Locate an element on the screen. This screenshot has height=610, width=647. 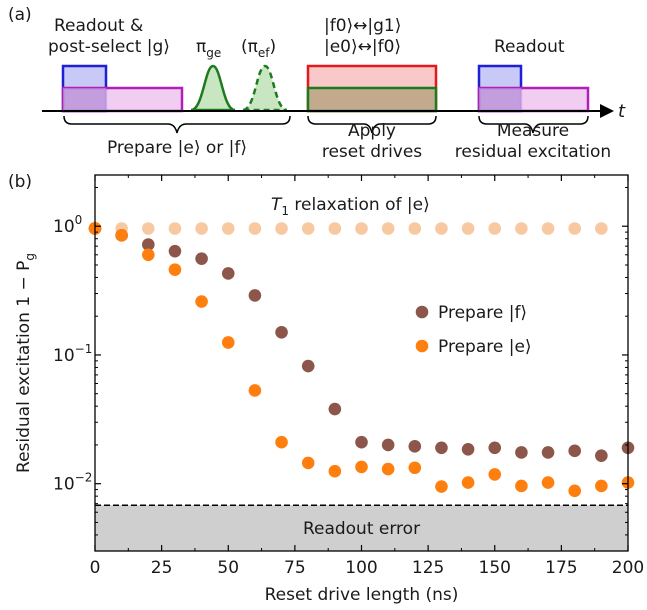
prepare-label: Prepare |e⟩ or |f⟩ is located at coordinates (177, 148).